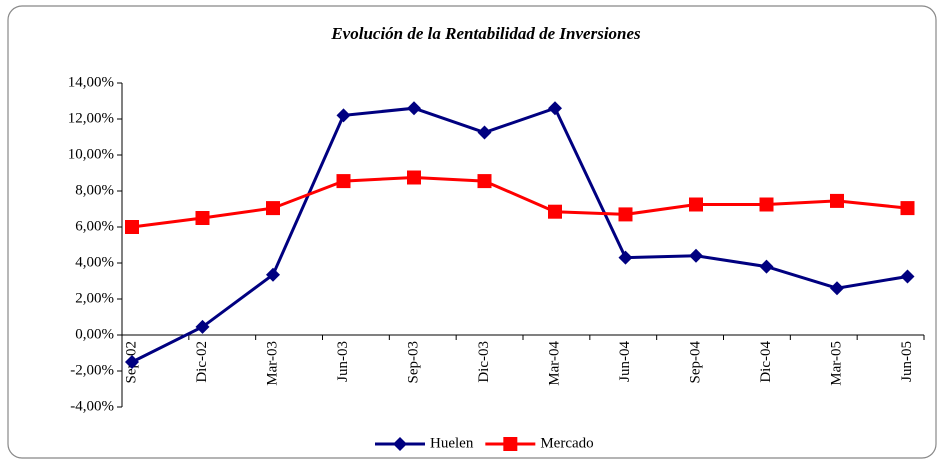 The height and width of the screenshot is (462, 944). What do you see at coordinates (202, 362) in the screenshot?
I see `x-tick-label: Dic-02` at bounding box center [202, 362].